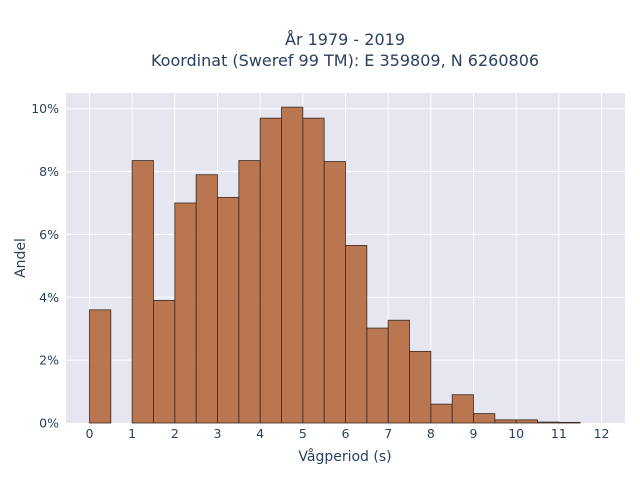  I want to click on x-axis-label: Vågperiod (s), so click(344, 456).